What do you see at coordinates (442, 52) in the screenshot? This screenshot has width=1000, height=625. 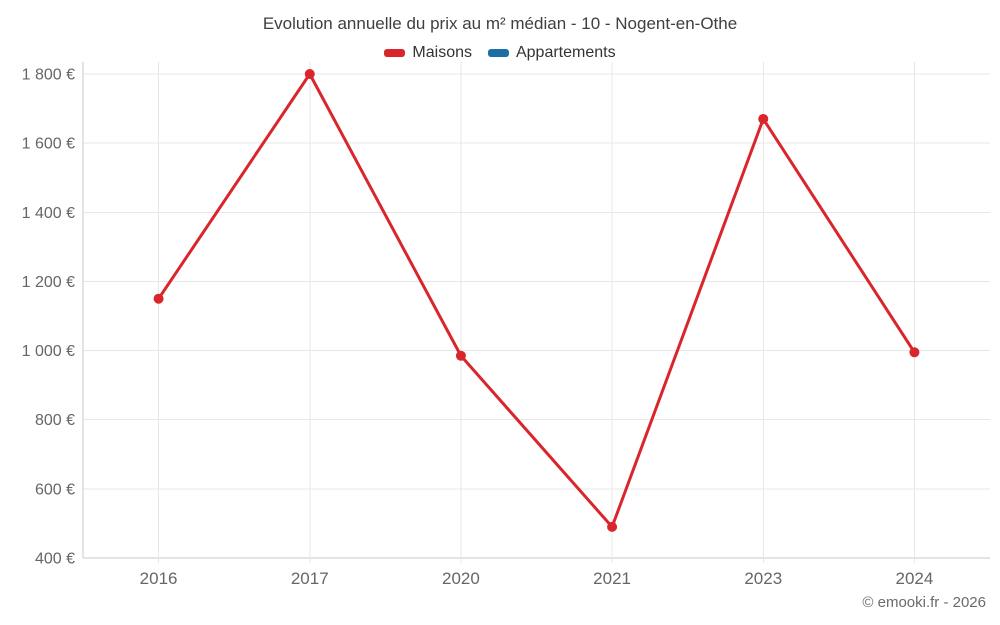 I see `legend-label: Maisons` at bounding box center [442, 52].